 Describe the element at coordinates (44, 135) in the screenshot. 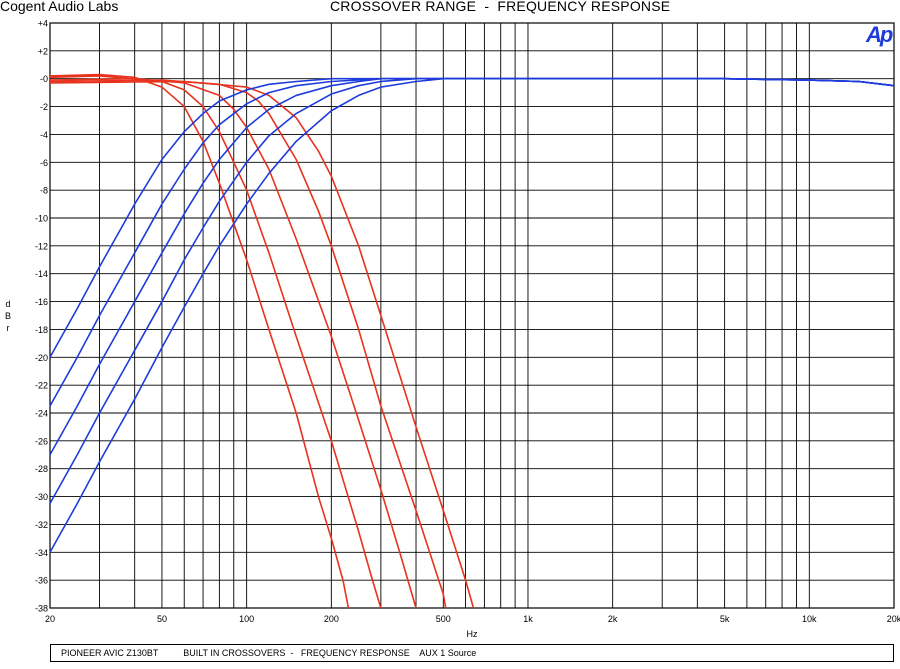

I see `y-tick-label: -4` at that location.